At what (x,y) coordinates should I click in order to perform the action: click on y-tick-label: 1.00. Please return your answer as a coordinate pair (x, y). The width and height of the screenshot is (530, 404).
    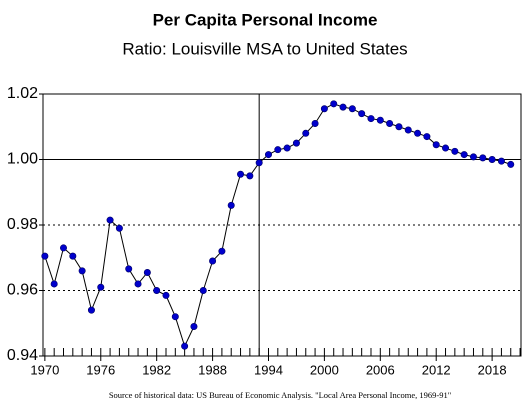
    Looking at the image, I should click on (22, 159).